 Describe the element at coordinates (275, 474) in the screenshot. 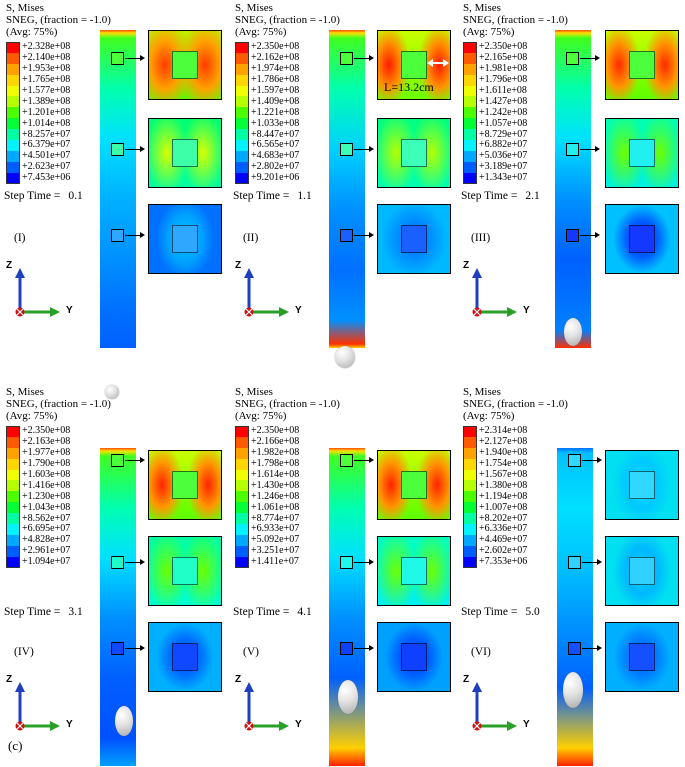

I see `legend-value: +1.614e+08` at that location.